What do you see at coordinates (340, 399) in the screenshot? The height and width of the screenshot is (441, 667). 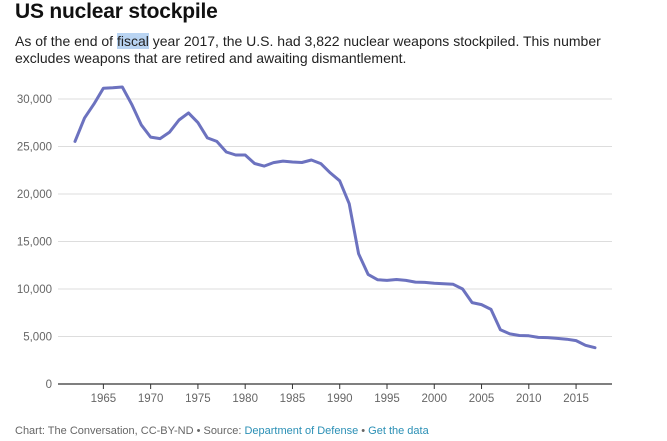 I see `x-tick-label: 1990` at bounding box center [340, 399].